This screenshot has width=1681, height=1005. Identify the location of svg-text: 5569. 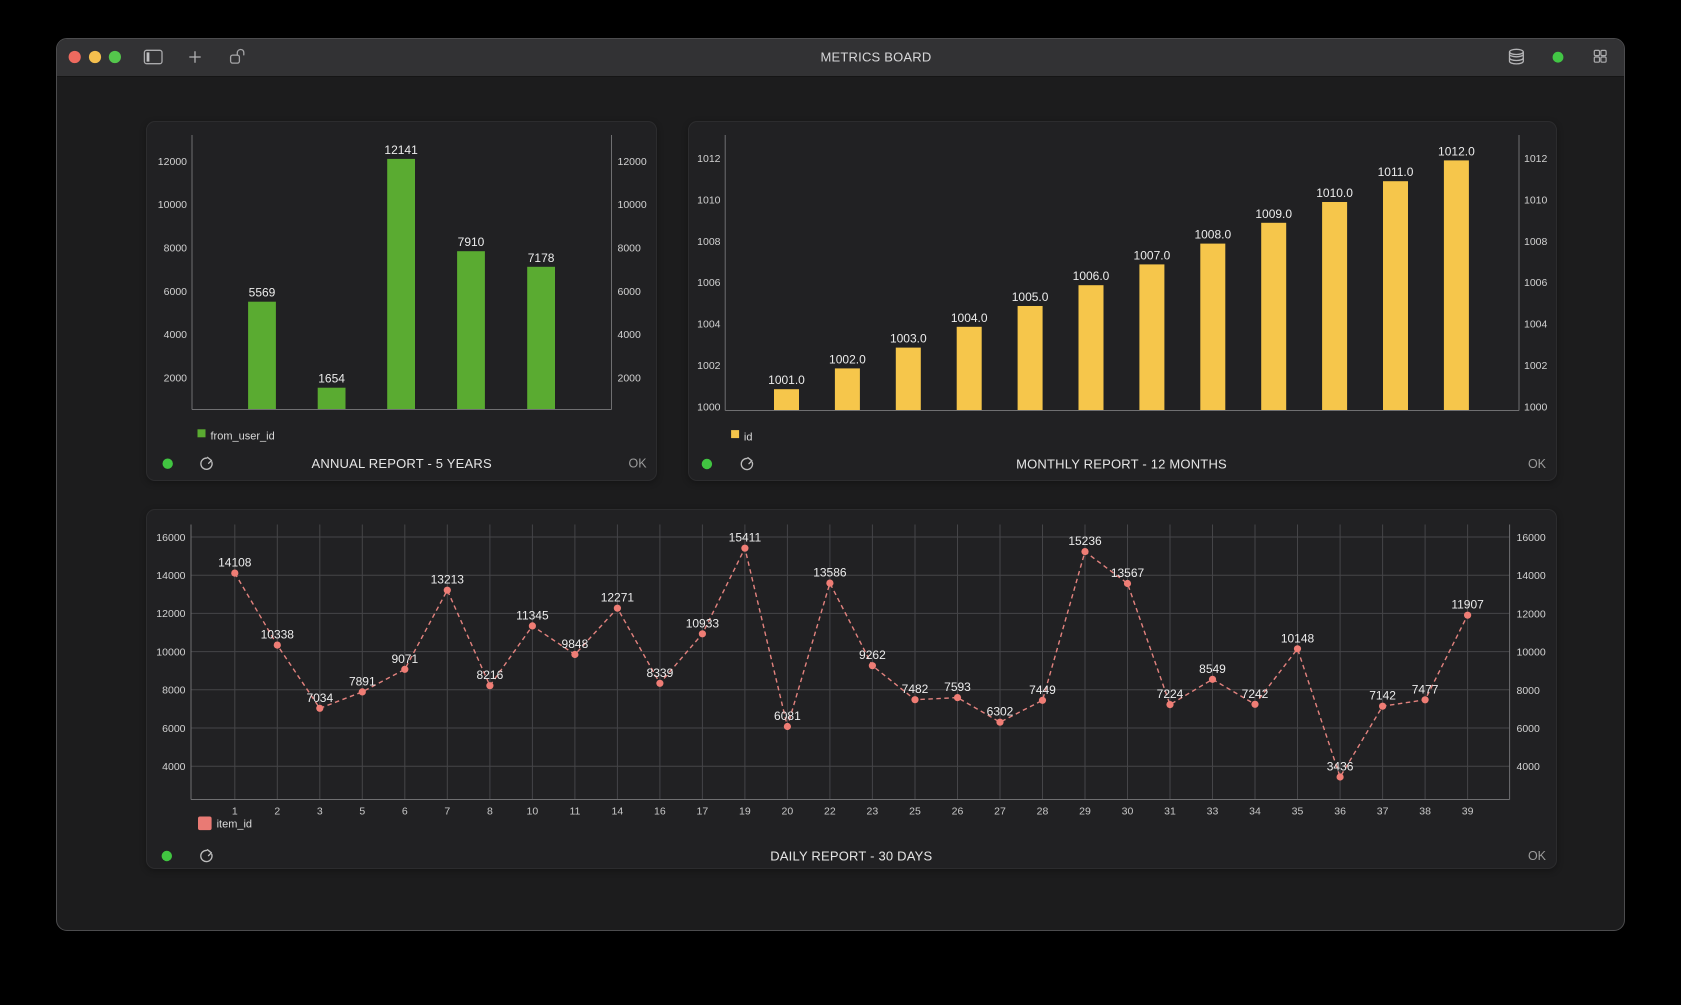
(262, 293).